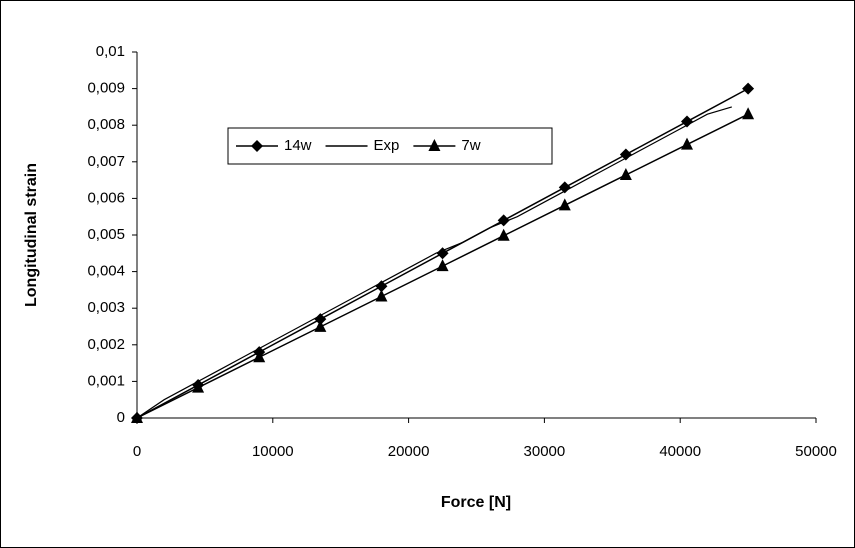  I want to click on legend-label: 7w, so click(470, 145).